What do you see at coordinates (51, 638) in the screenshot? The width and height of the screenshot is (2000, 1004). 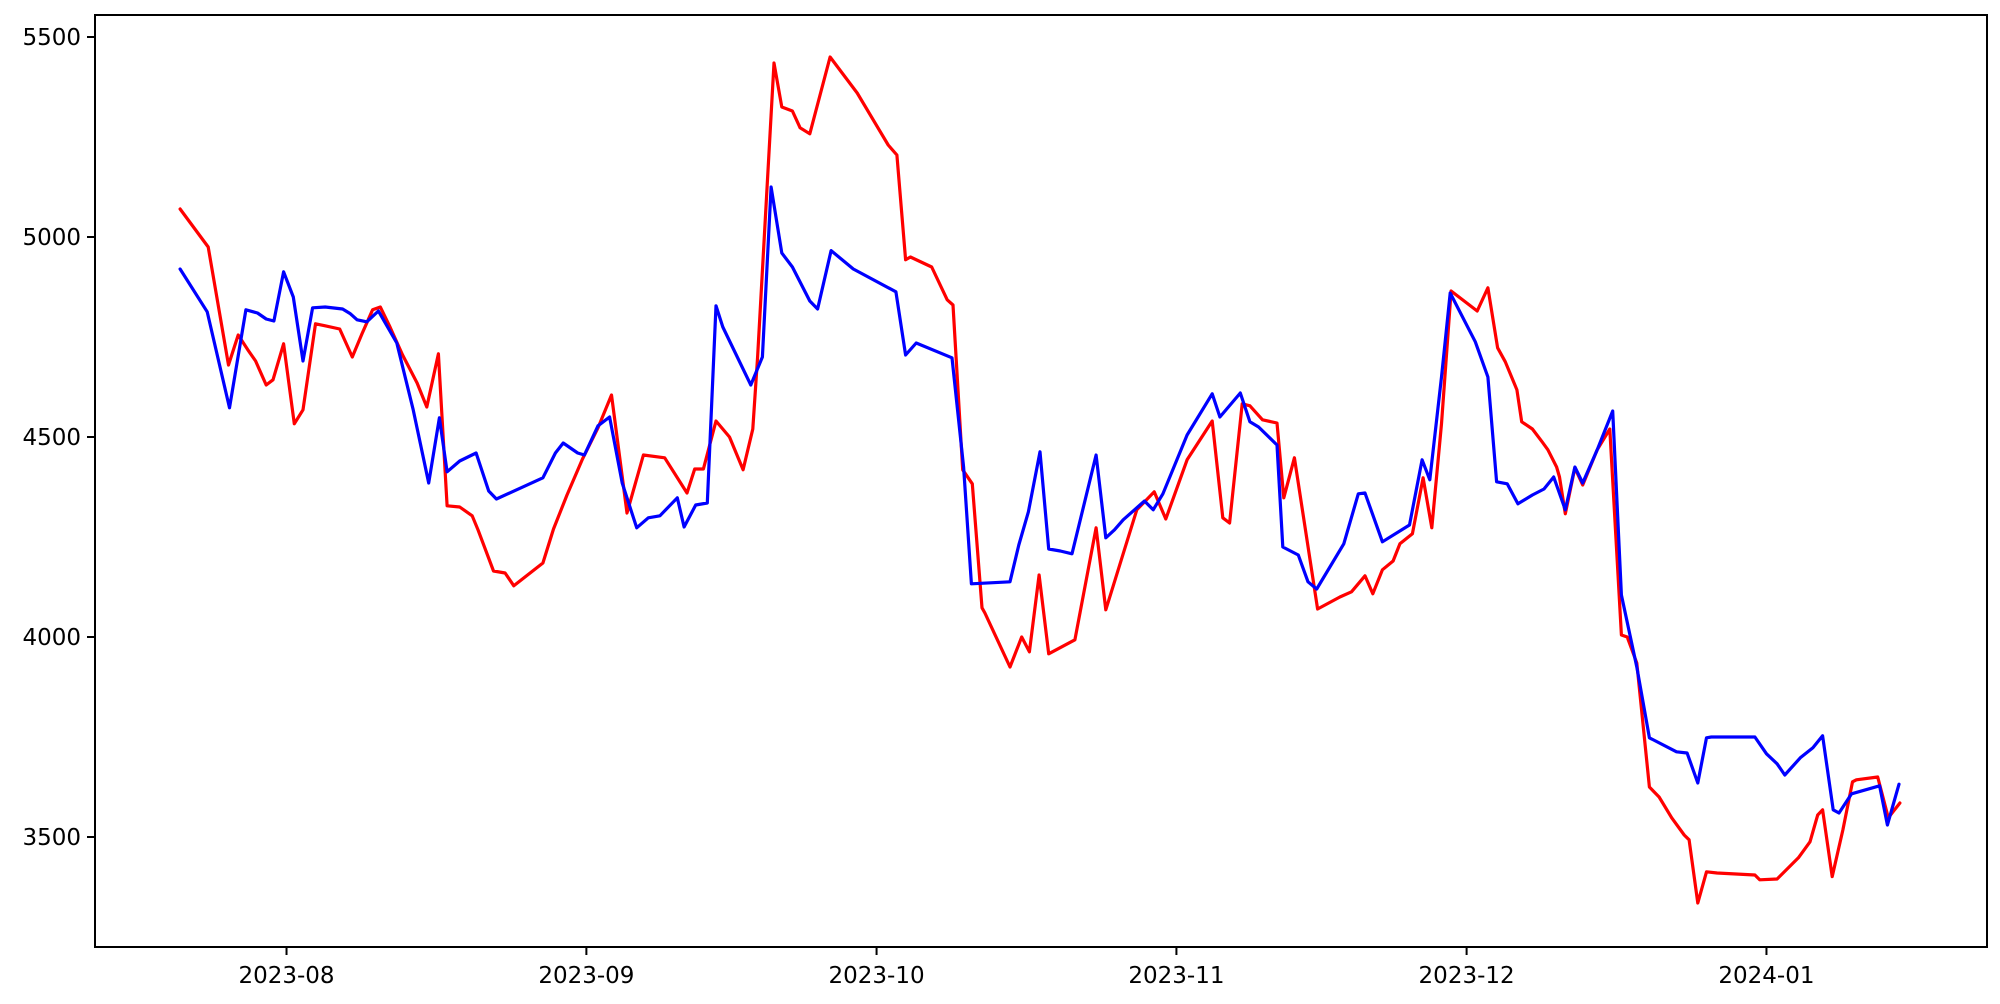 I see `y-tick-label: 4000` at bounding box center [51, 638].